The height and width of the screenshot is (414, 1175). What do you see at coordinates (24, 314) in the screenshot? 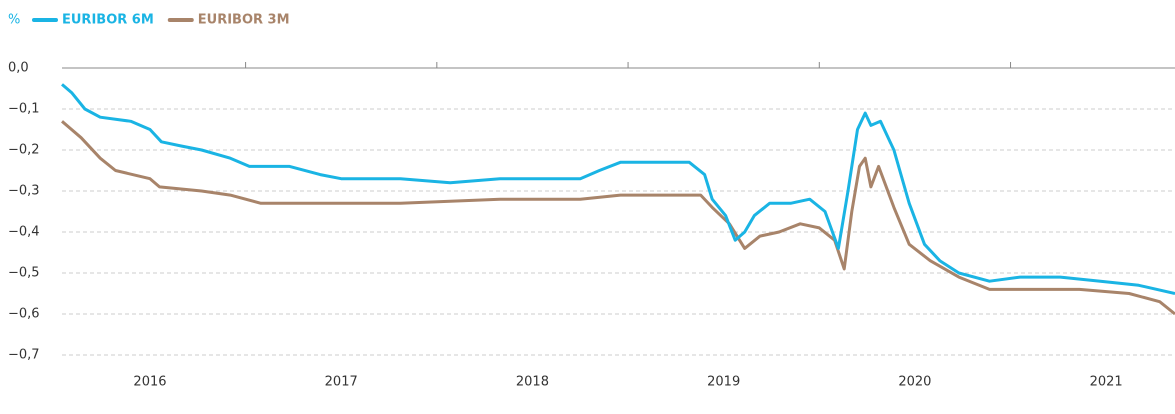
I see `y-tick-label: −0,6` at bounding box center [24, 314].